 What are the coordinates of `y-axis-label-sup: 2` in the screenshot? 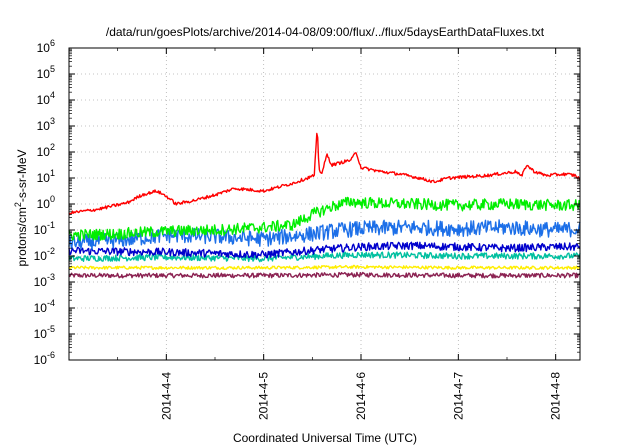 It's located at (18, 204).